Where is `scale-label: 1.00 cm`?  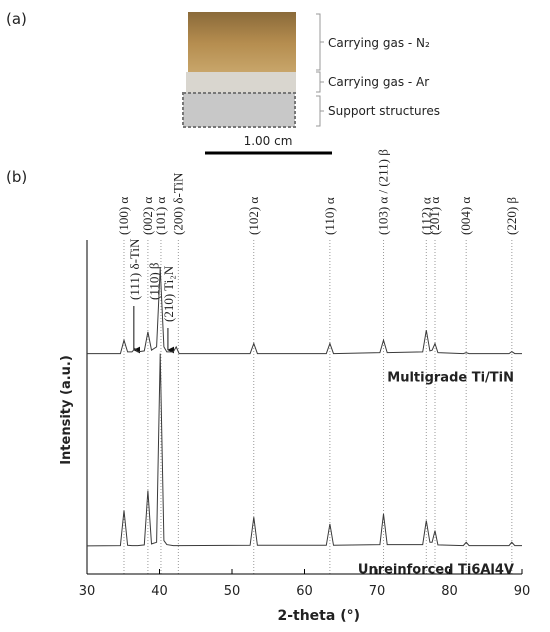 scale-label: 1.00 cm is located at coordinates (268, 141).